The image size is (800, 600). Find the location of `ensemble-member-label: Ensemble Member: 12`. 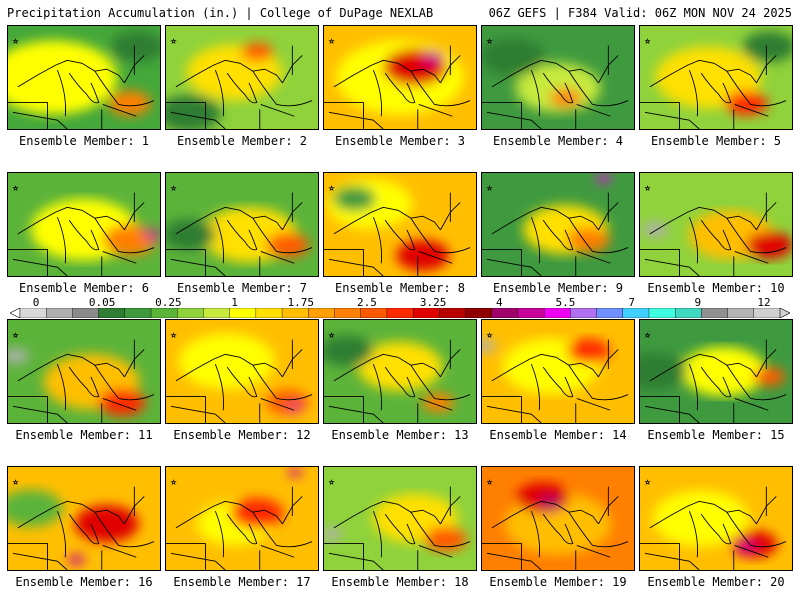

ensemble-member-label: Ensemble Member: 12 is located at coordinates (242, 435).